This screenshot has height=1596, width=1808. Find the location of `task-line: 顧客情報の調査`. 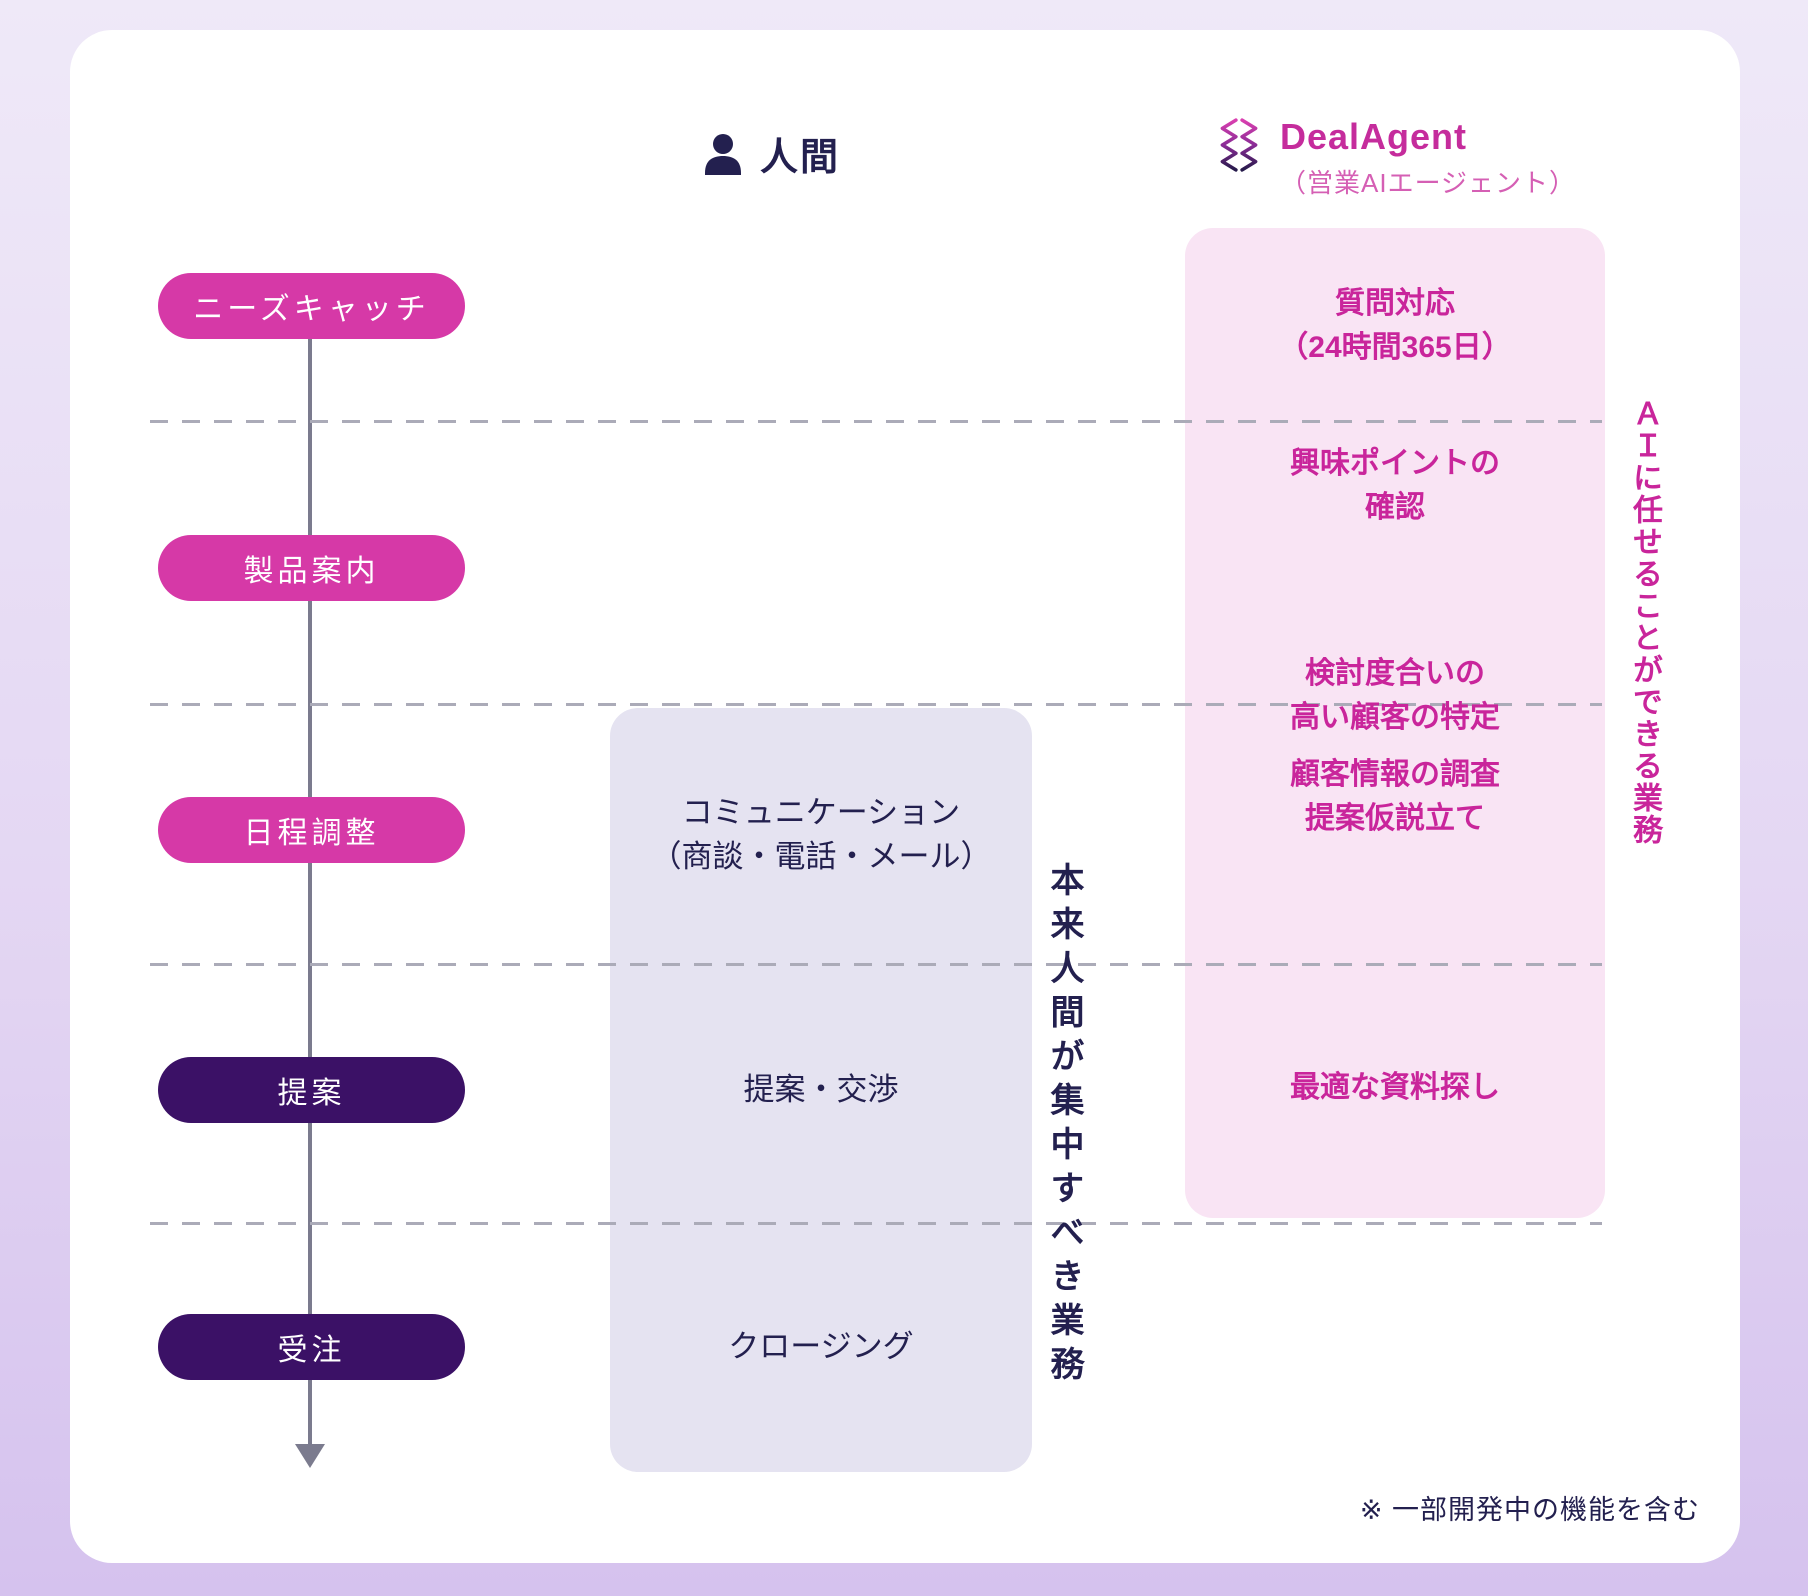

task-line: 顧客情報の調査 is located at coordinates (1395, 774).